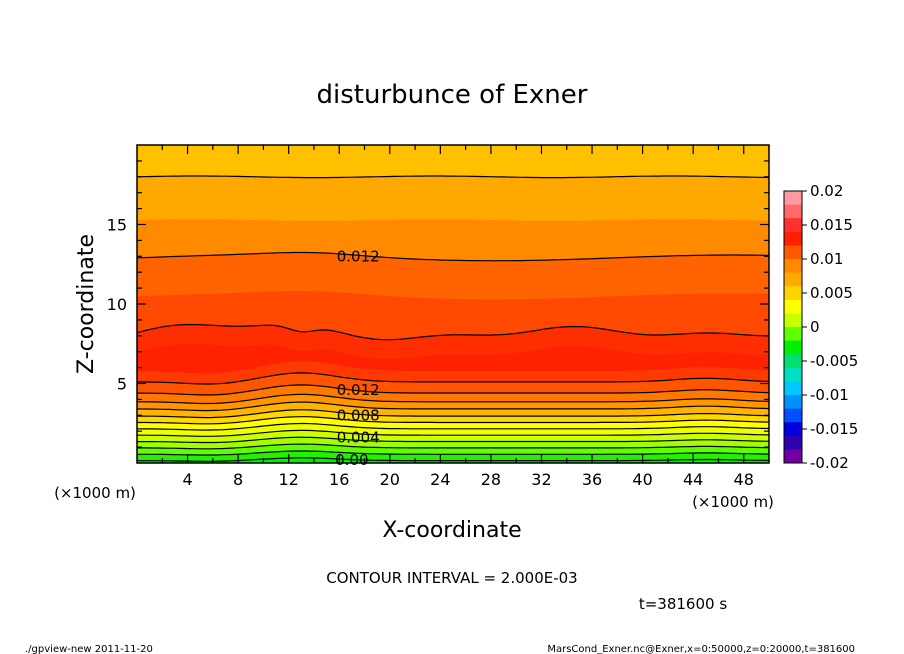  Describe the element at coordinates (592, 479) in the screenshot. I see `x-tick-label: 36` at that location.